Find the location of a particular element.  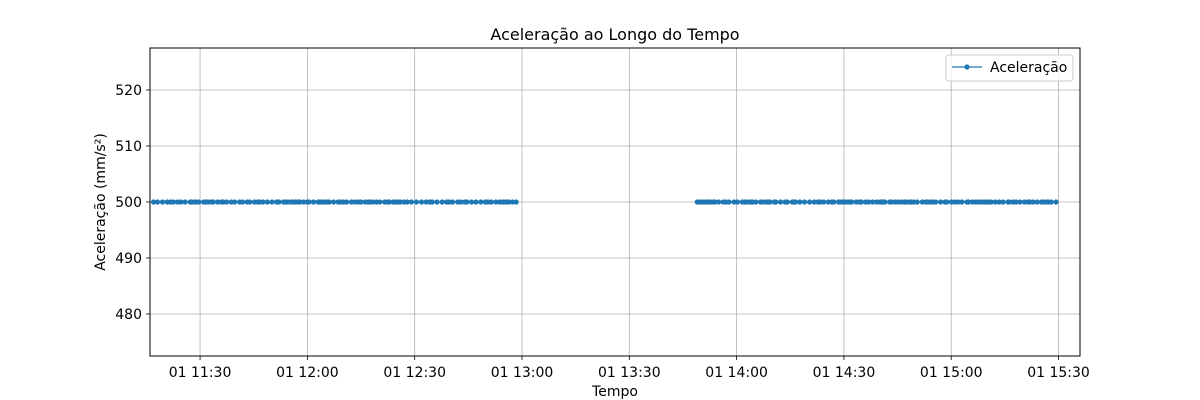

x-tick-label: 01 14:00 is located at coordinates (736, 373).